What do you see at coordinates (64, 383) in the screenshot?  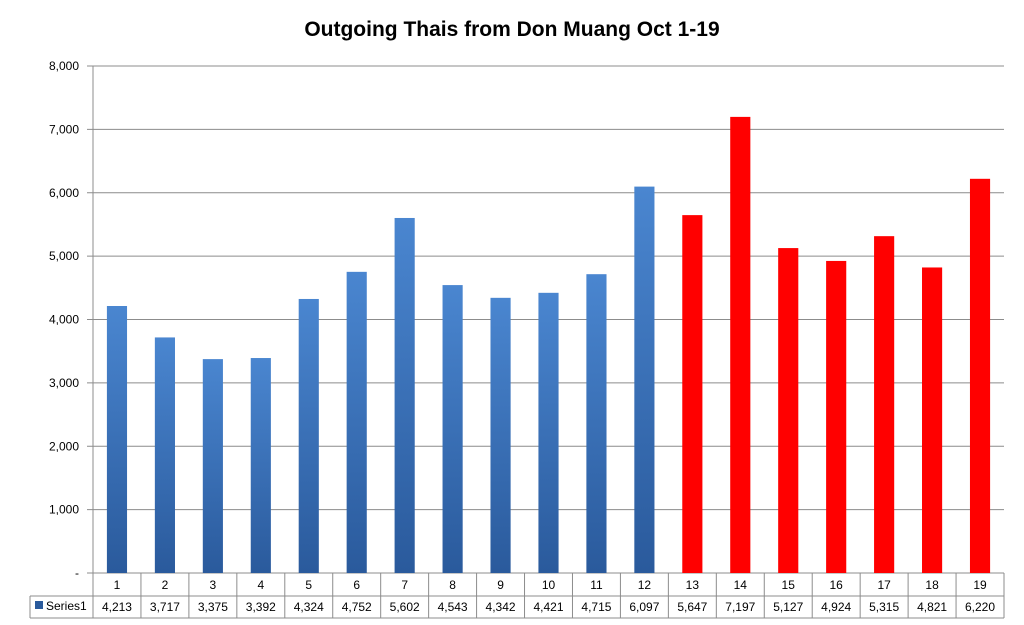 I see `y-tick-label: 3,000` at bounding box center [64, 383].